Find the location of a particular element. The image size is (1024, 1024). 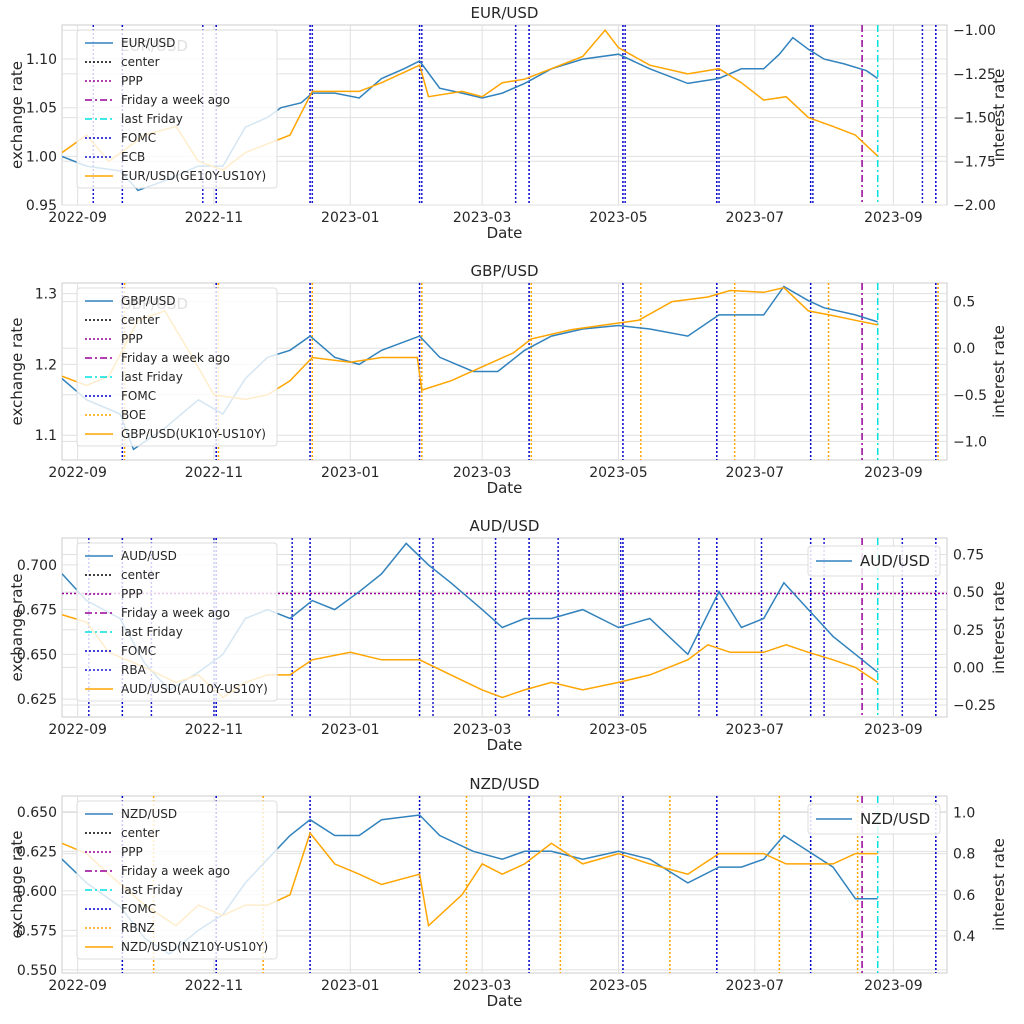

chart-title: AUD/USD is located at coordinates (505, 526).